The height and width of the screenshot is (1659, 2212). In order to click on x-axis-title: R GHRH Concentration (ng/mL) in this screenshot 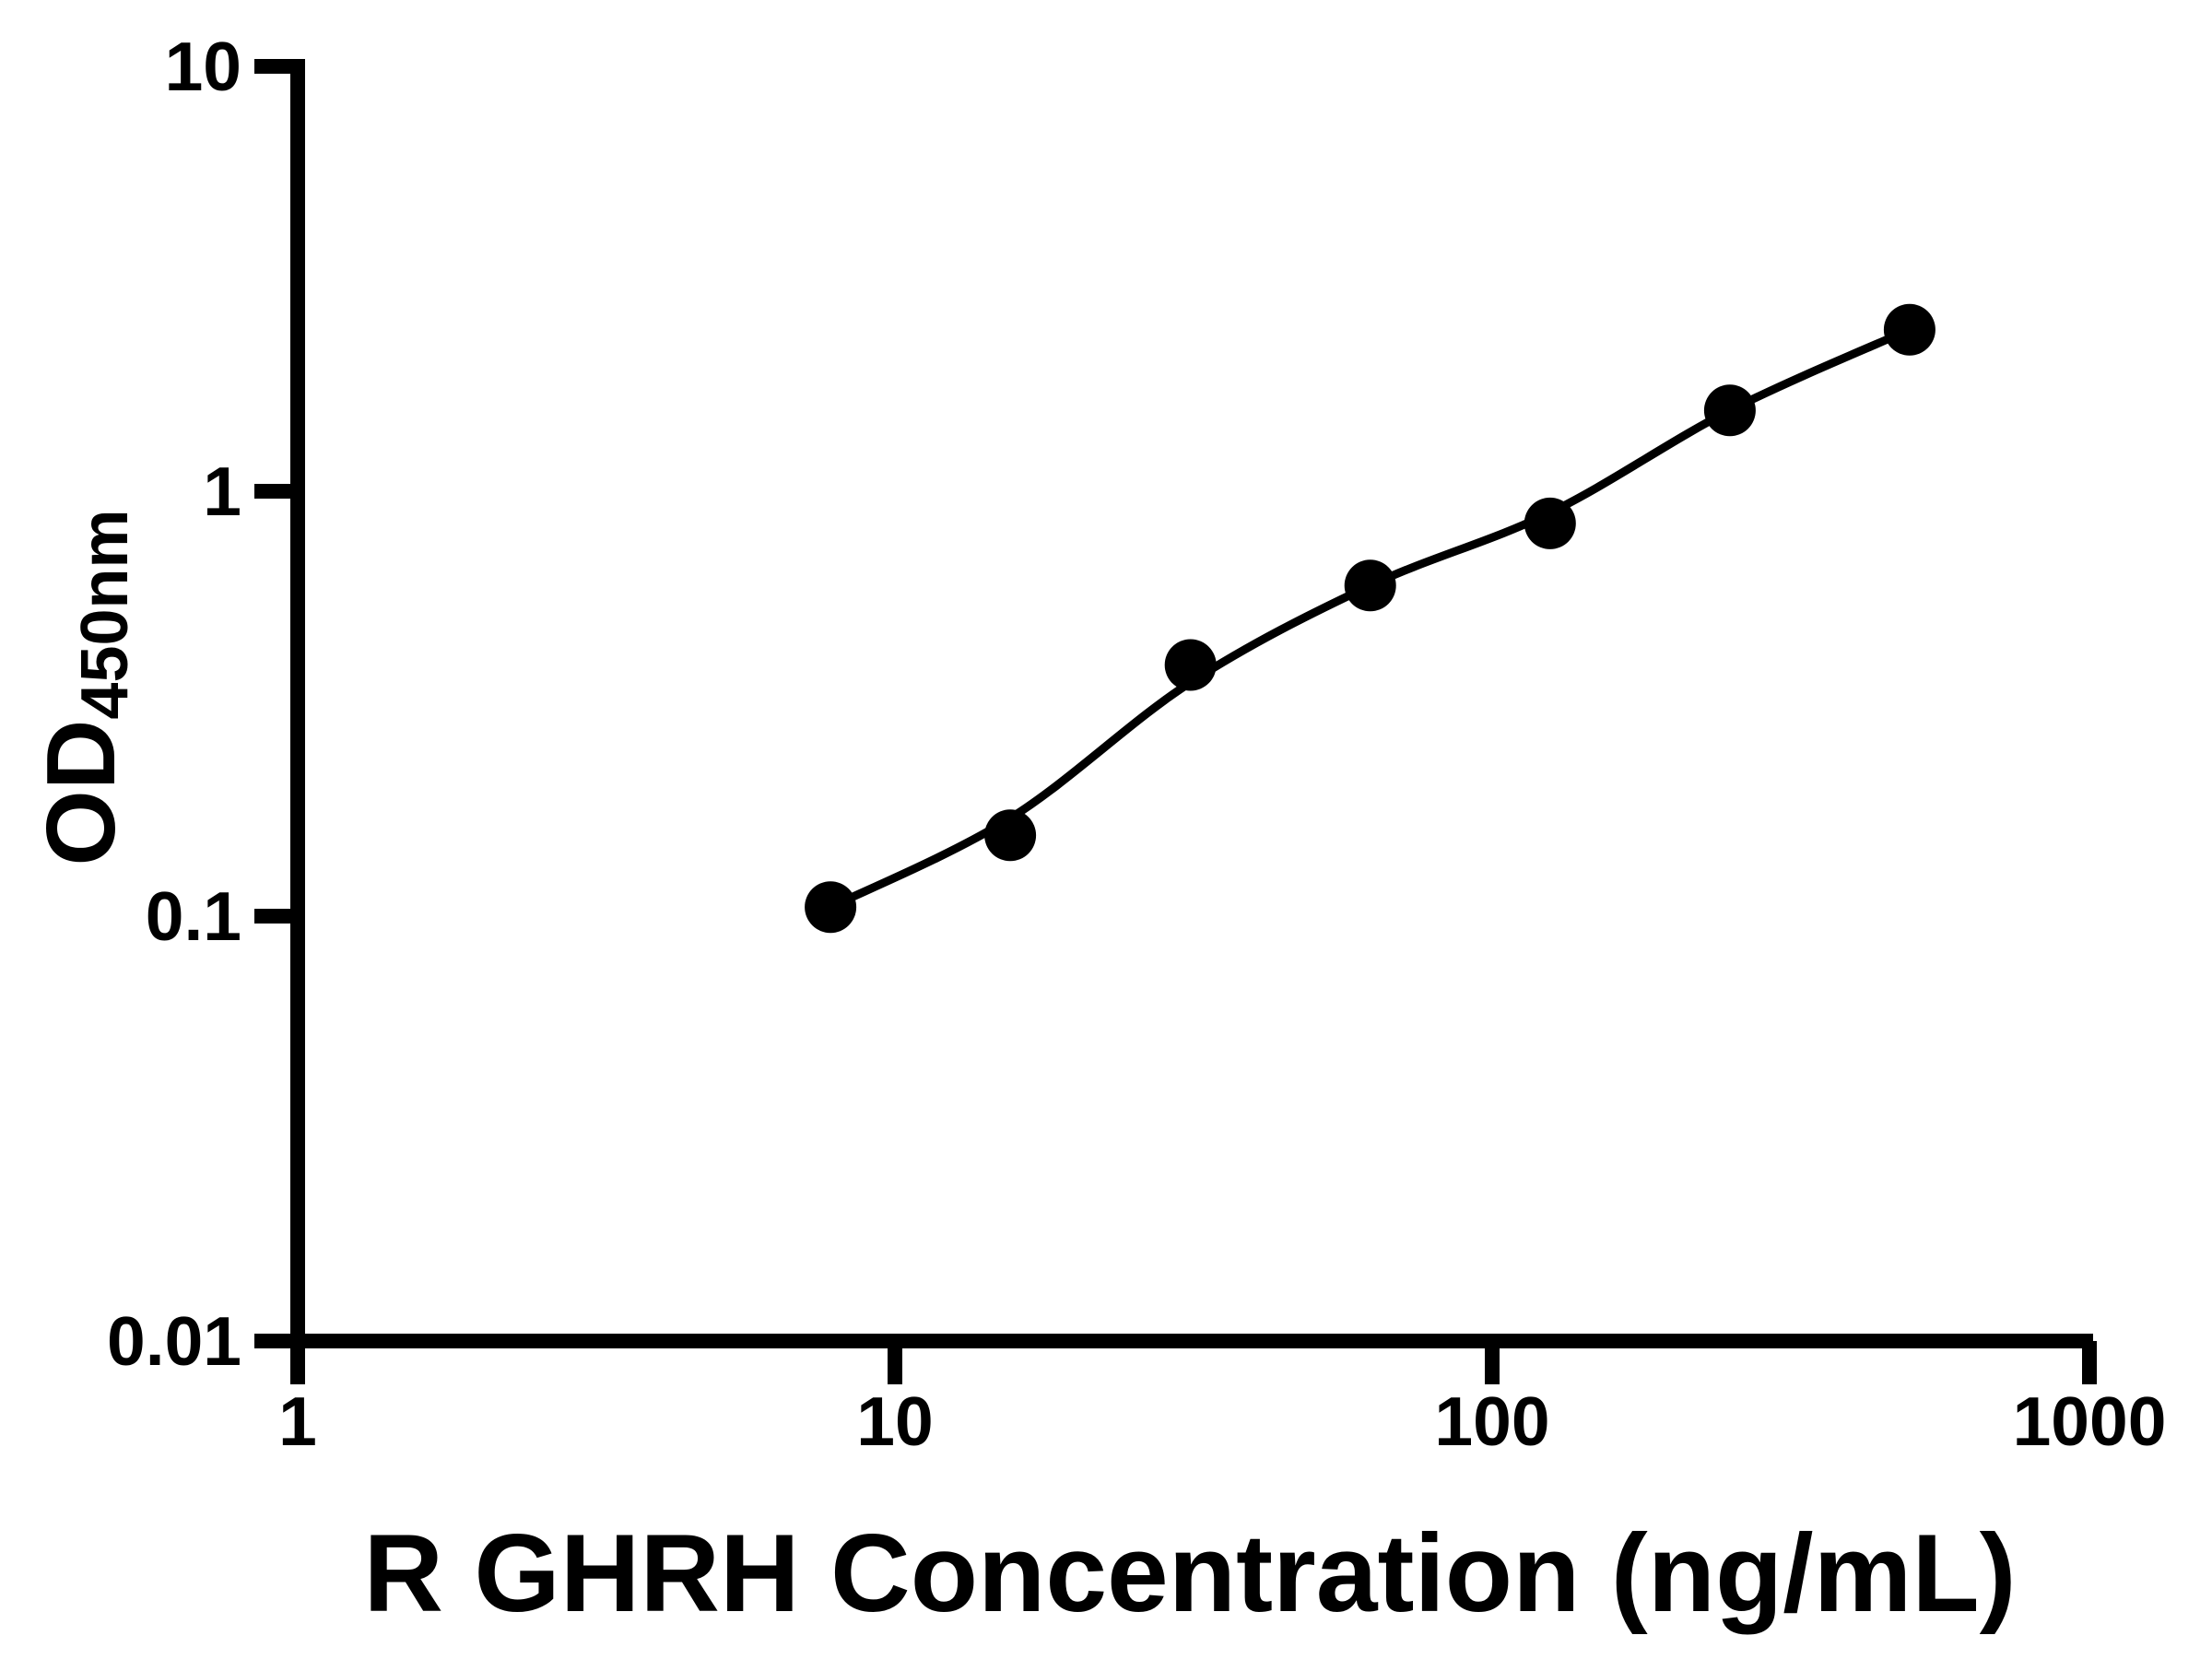, I will do `click(1189, 1573)`.